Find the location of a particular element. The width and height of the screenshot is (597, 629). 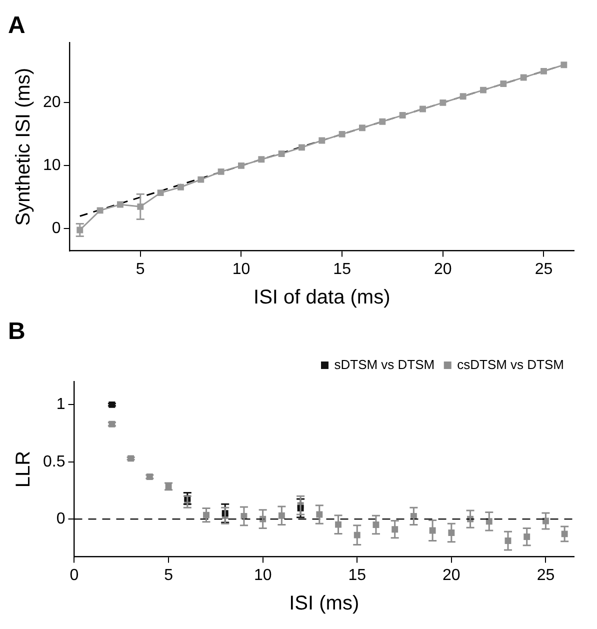

y-tick-label: 10 is located at coordinates (52, 165).